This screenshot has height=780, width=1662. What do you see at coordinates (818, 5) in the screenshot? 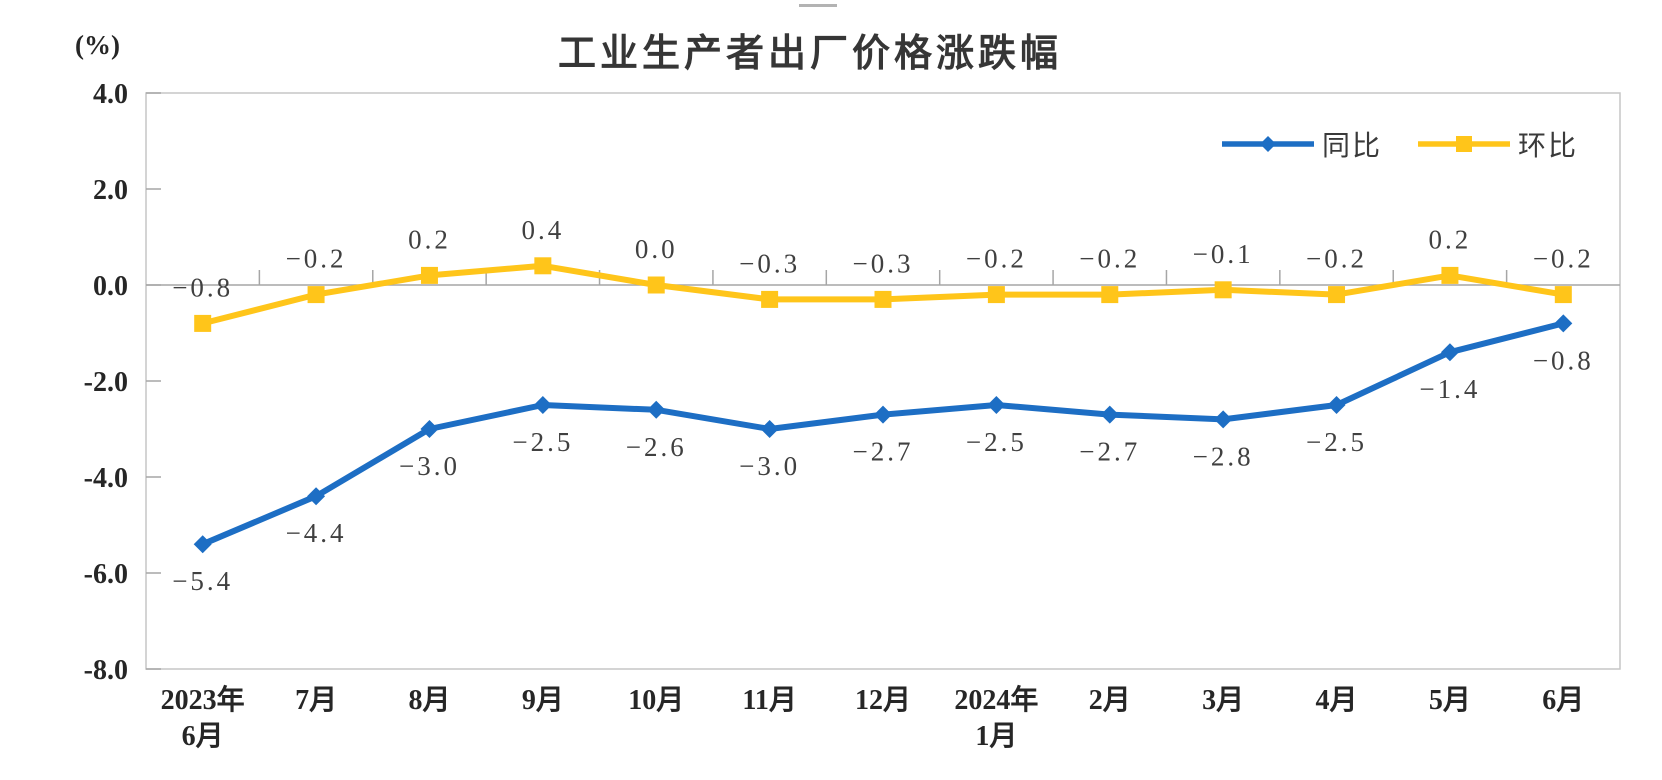
I see `decorative-crop-line` at bounding box center [818, 5].